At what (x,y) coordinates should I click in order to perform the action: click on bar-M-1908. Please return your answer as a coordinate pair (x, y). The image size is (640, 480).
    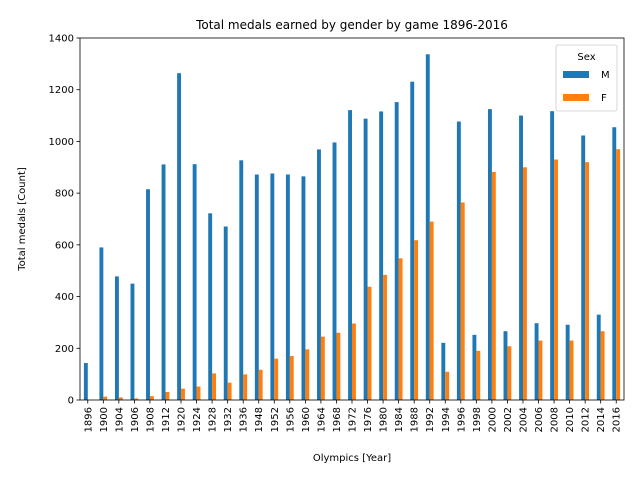
    Looking at the image, I should click on (148, 294).